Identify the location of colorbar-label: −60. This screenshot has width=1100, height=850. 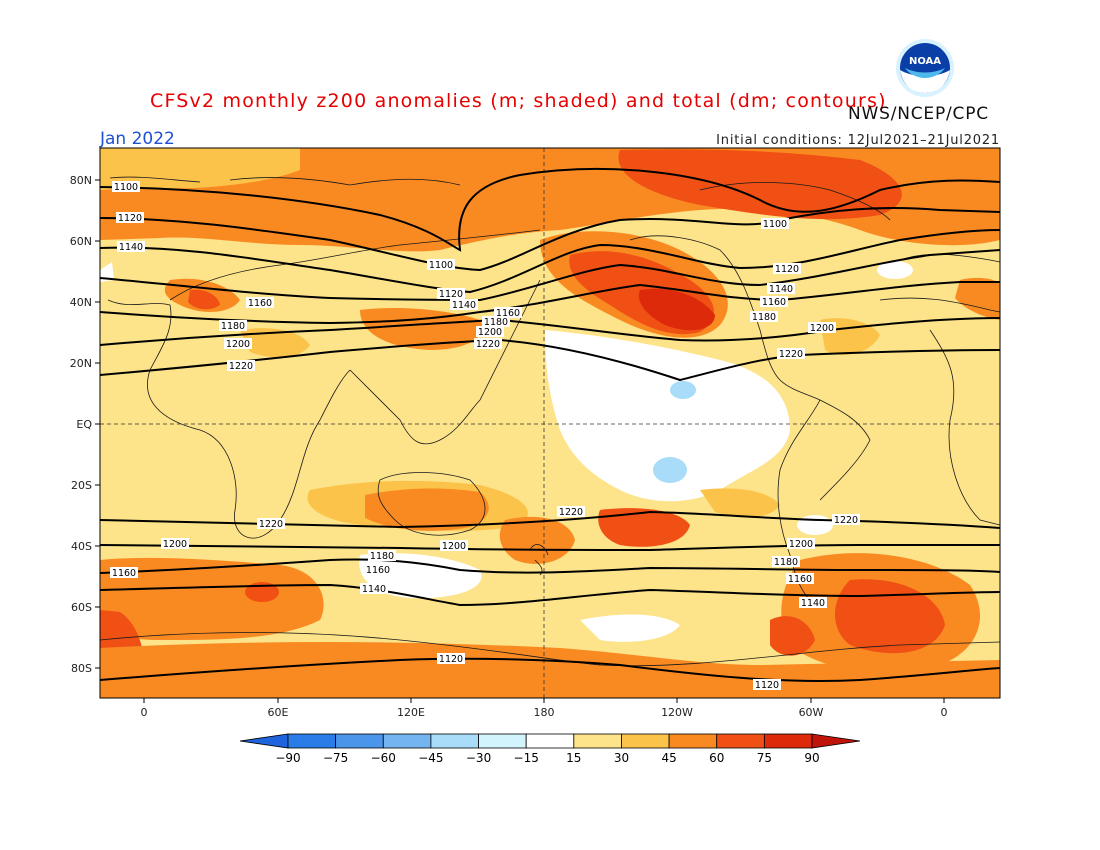
(383, 758).